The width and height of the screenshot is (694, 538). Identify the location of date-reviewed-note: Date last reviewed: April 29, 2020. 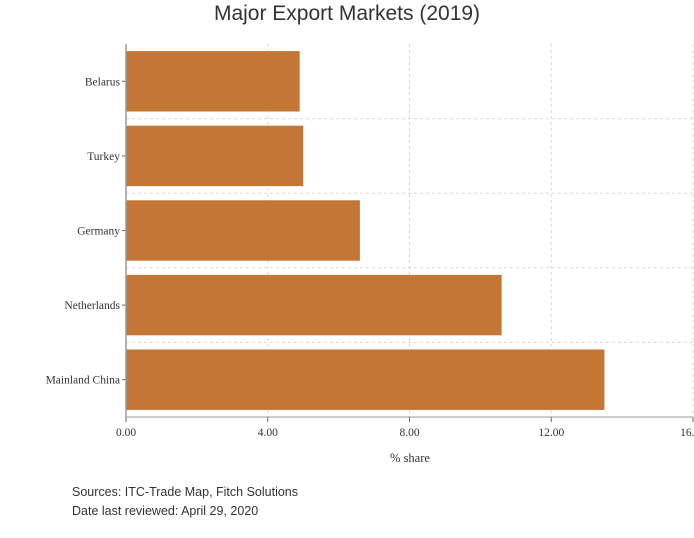
(165, 511).